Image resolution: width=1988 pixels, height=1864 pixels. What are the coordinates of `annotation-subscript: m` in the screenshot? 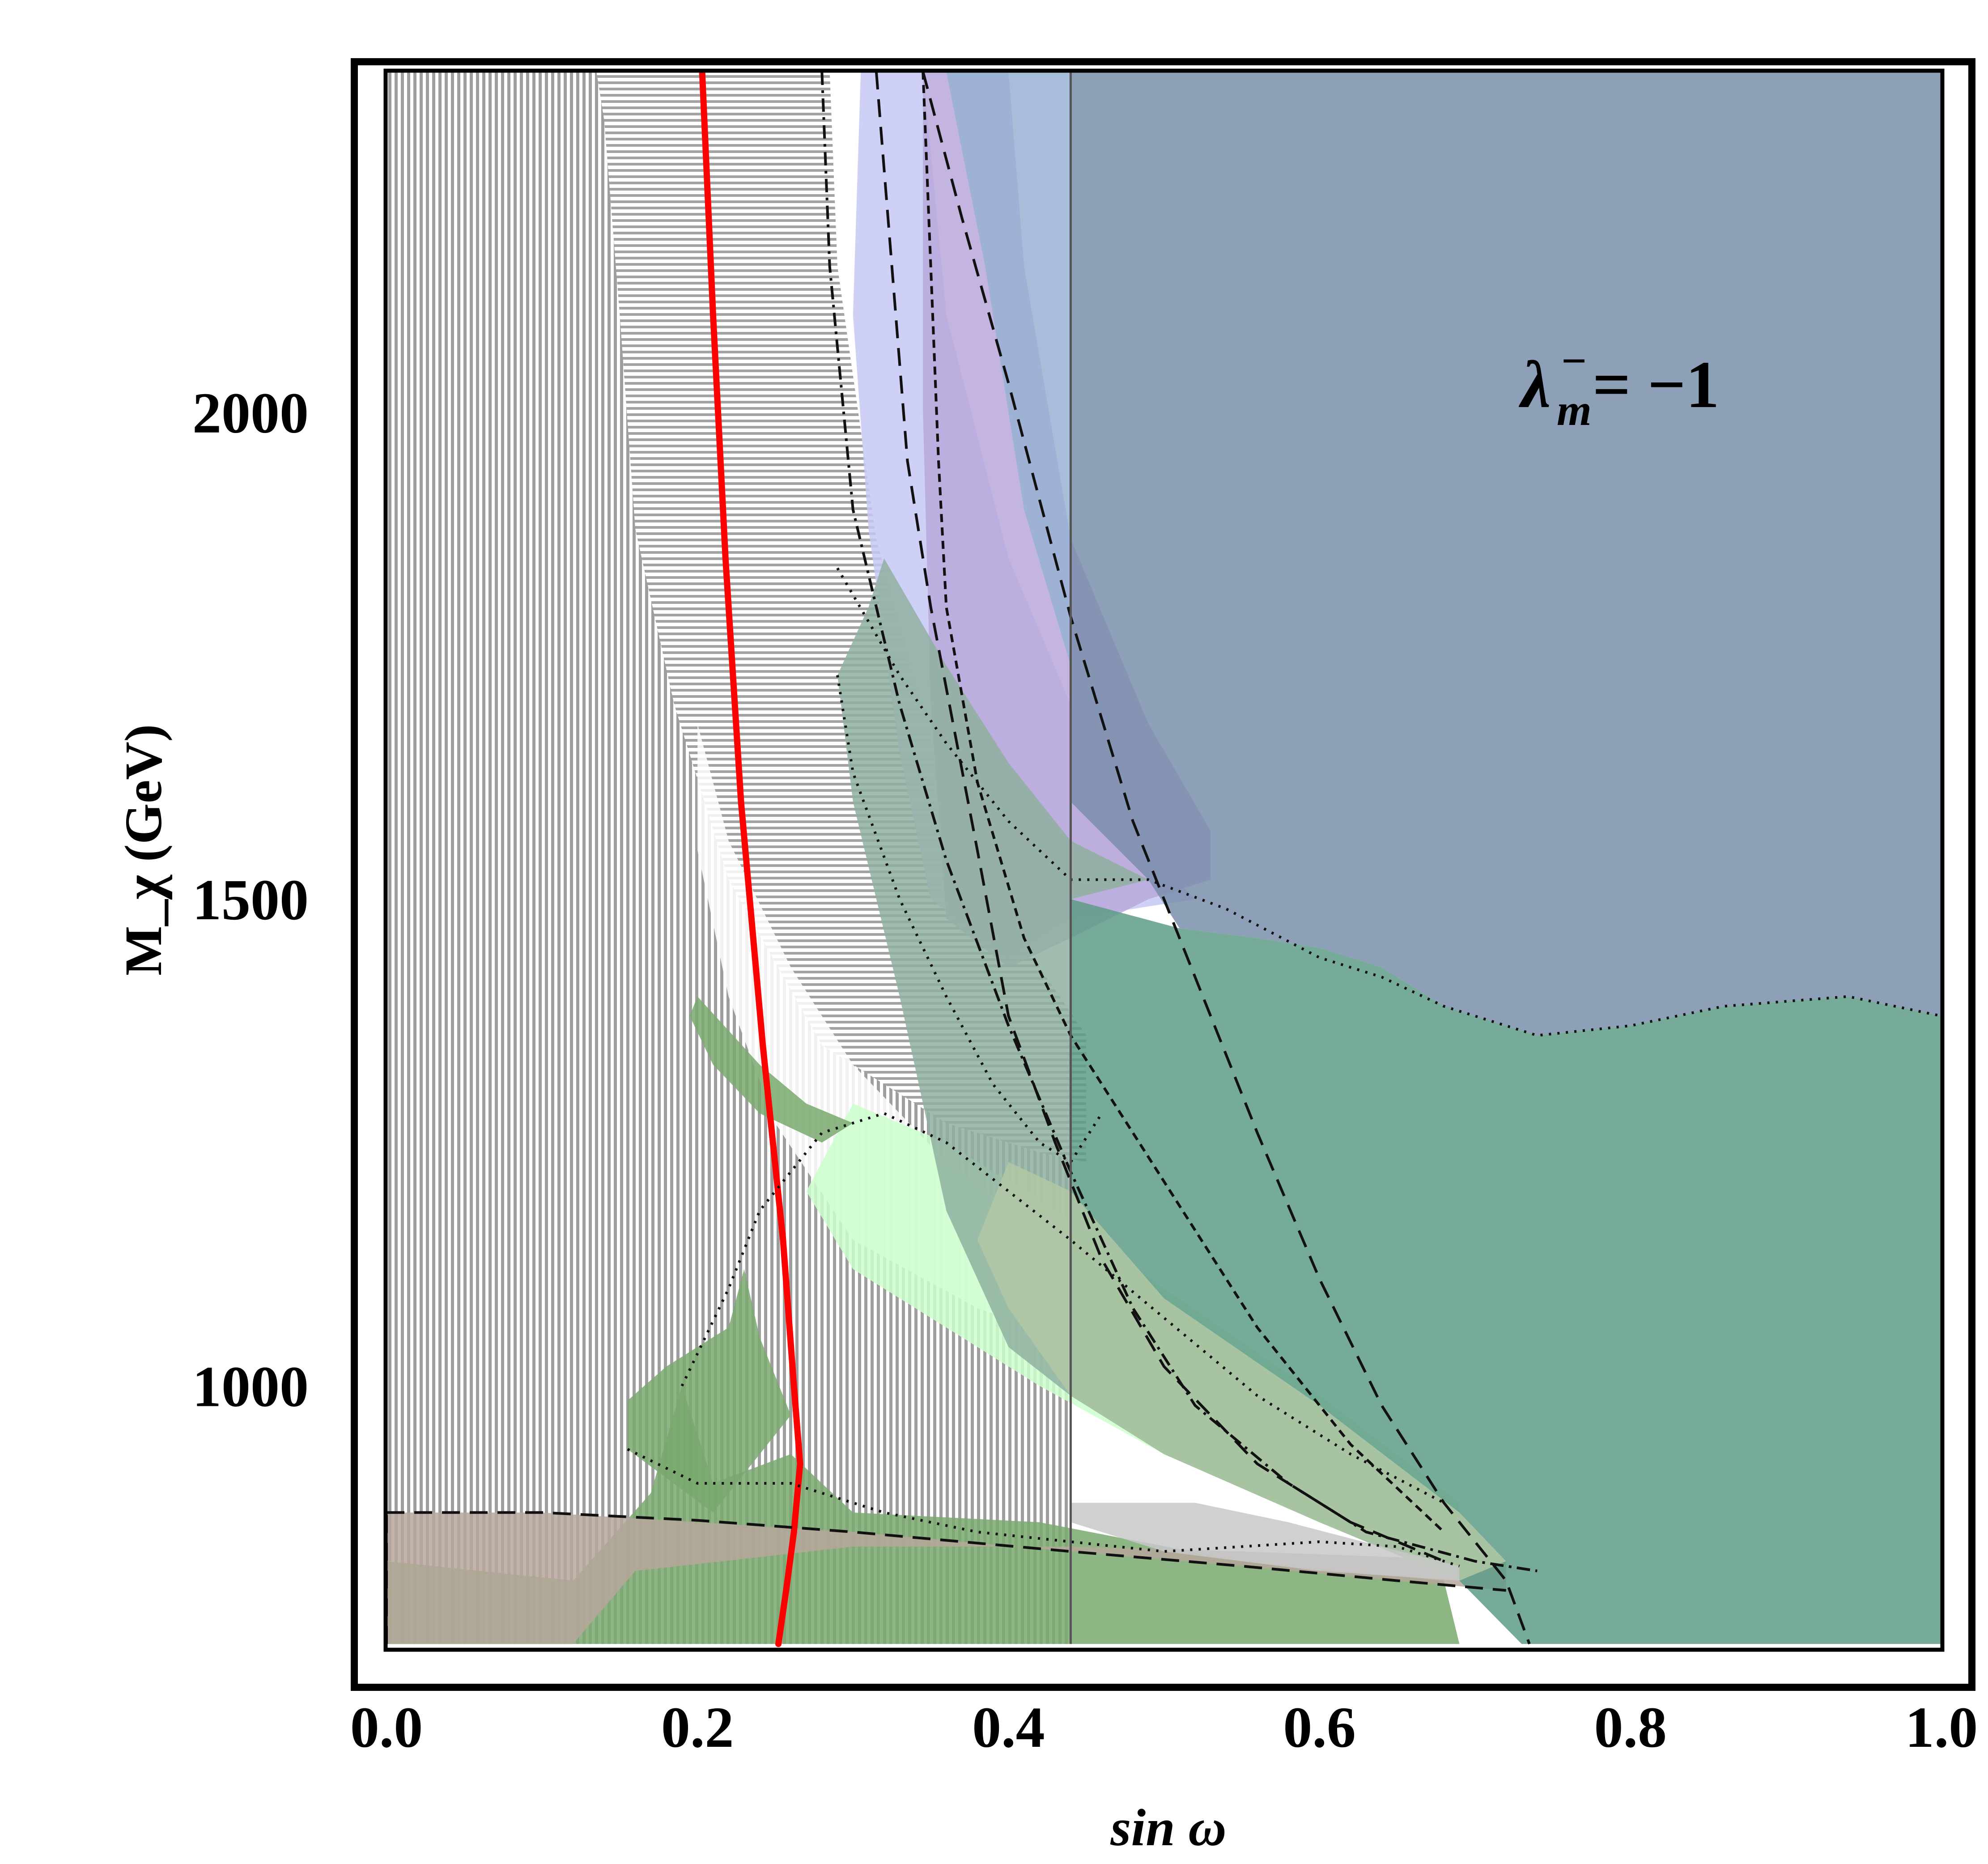 It's located at (1574, 410).